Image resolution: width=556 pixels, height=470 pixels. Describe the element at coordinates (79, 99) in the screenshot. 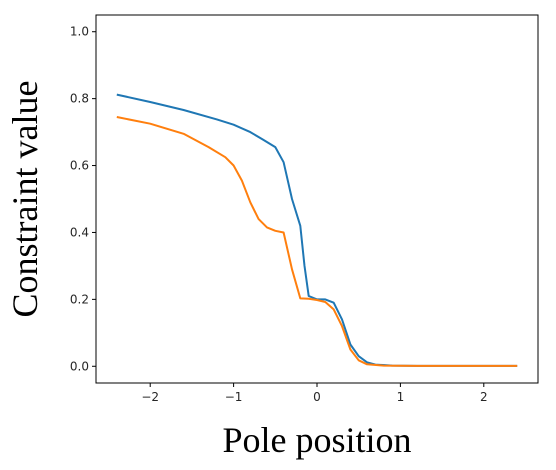

I see `y-tick-label: 0.8` at that location.